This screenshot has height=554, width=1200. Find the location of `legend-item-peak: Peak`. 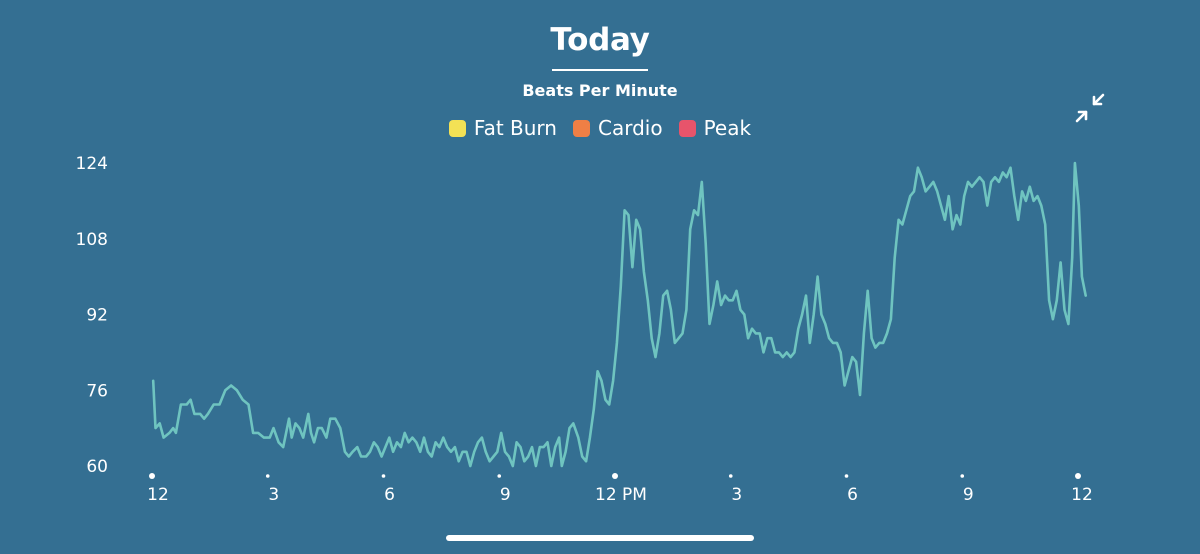

legend-item-peak: Peak is located at coordinates (715, 128).